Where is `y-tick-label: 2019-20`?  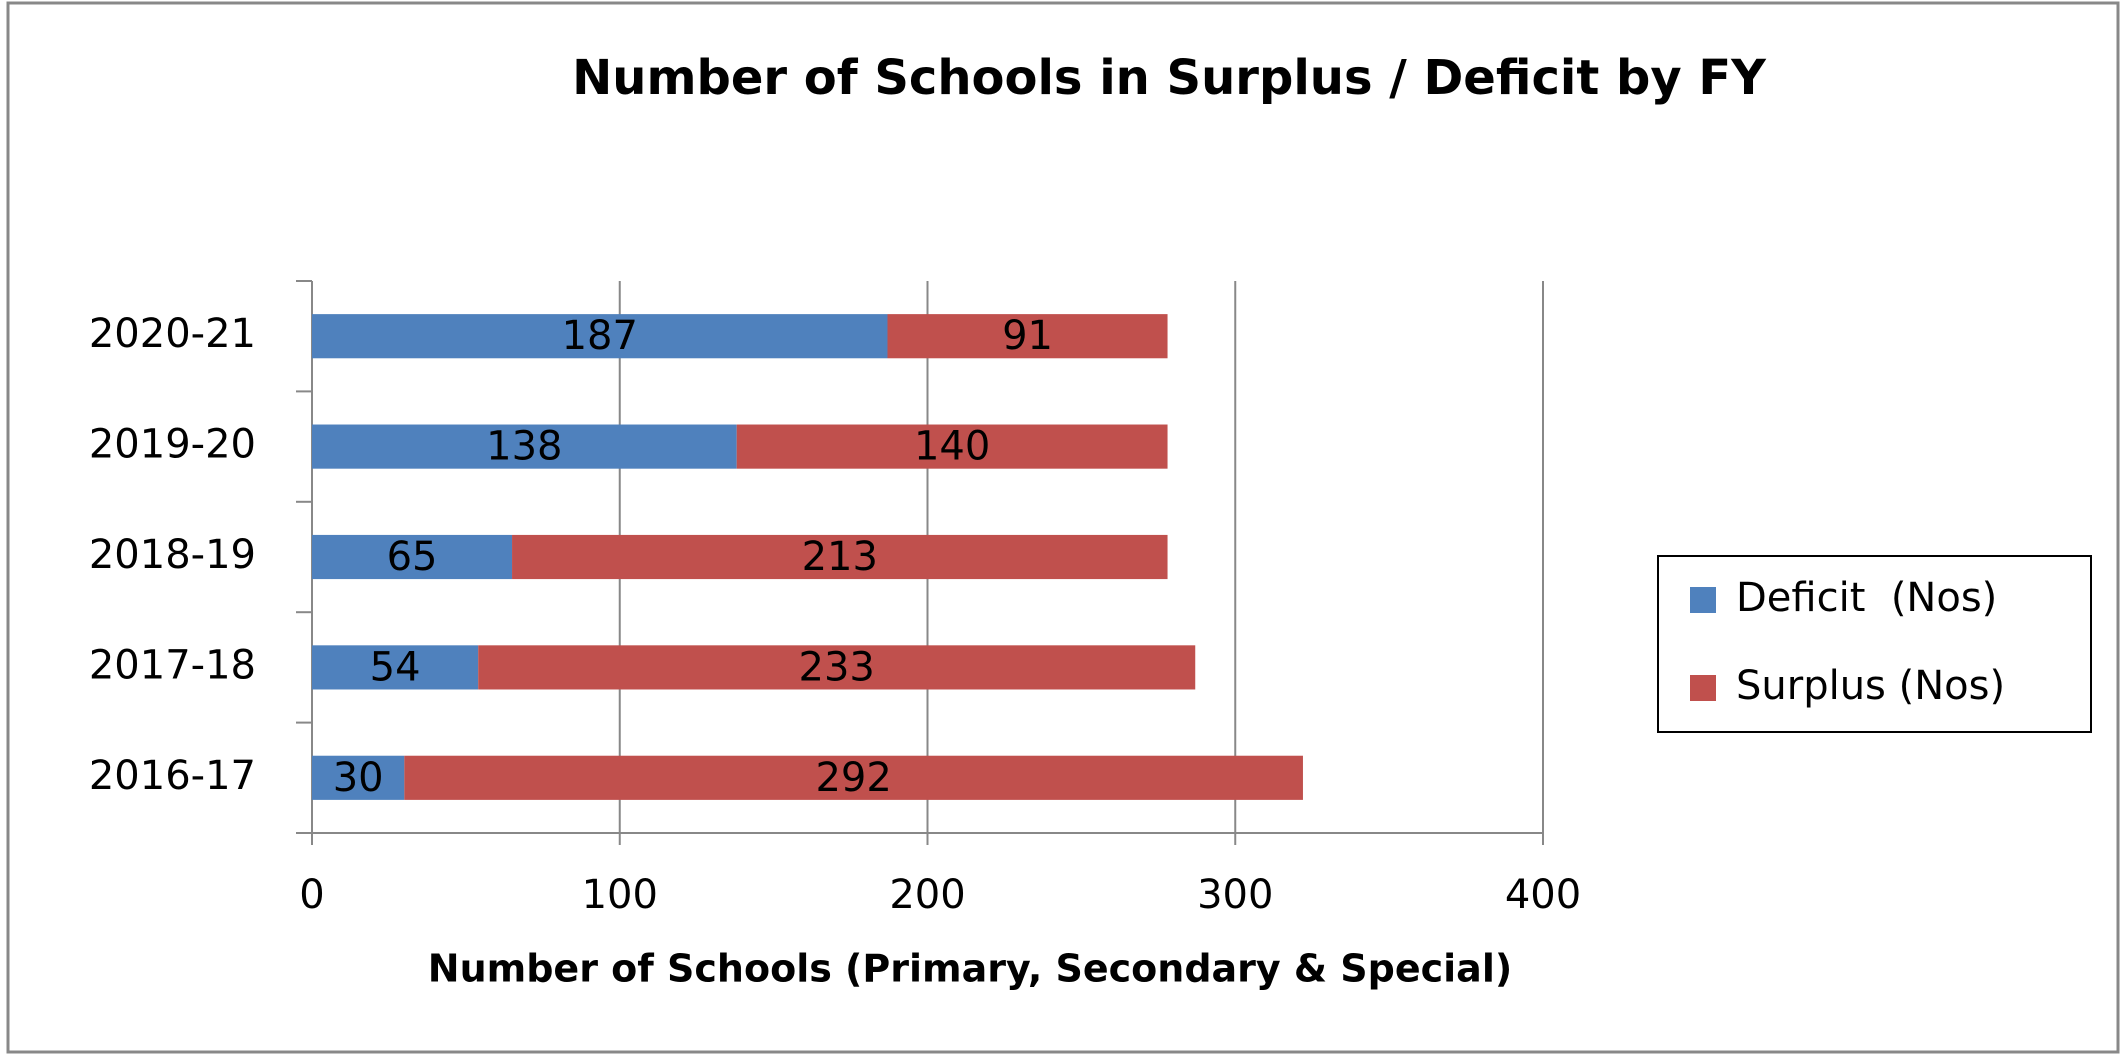
y-tick-label: 2019-20 is located at coordinates (172, 445).